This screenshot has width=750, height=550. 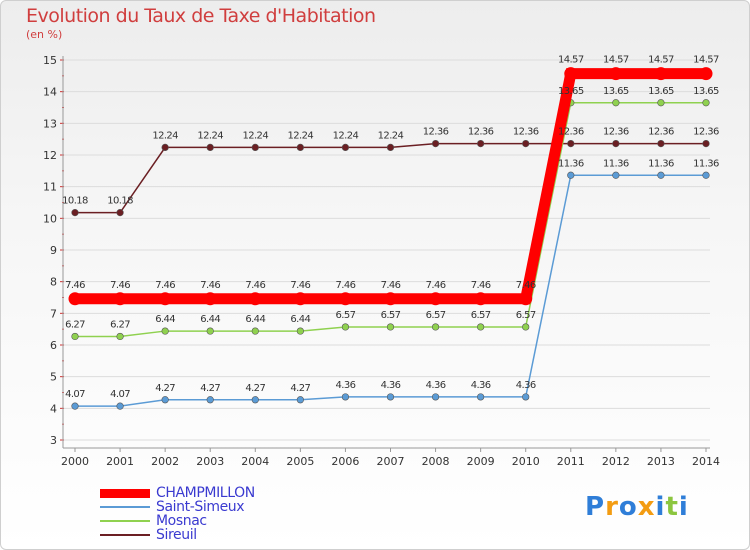 What do you see at coordinates (706, 461) in the screenshot?
I see `x-tick-label-2014: 2014` at bounding box center [706, 461].